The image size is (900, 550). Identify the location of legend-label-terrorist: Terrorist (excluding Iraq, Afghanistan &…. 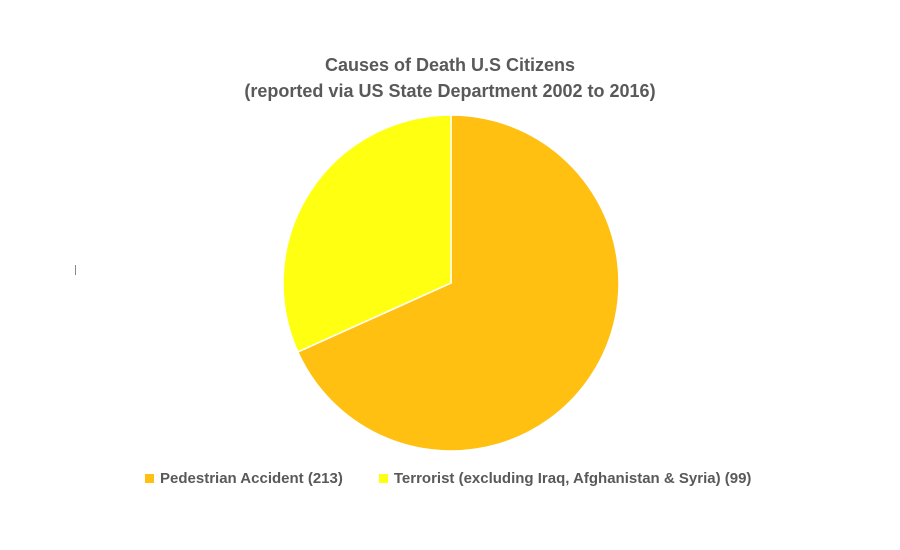
(572, 478).